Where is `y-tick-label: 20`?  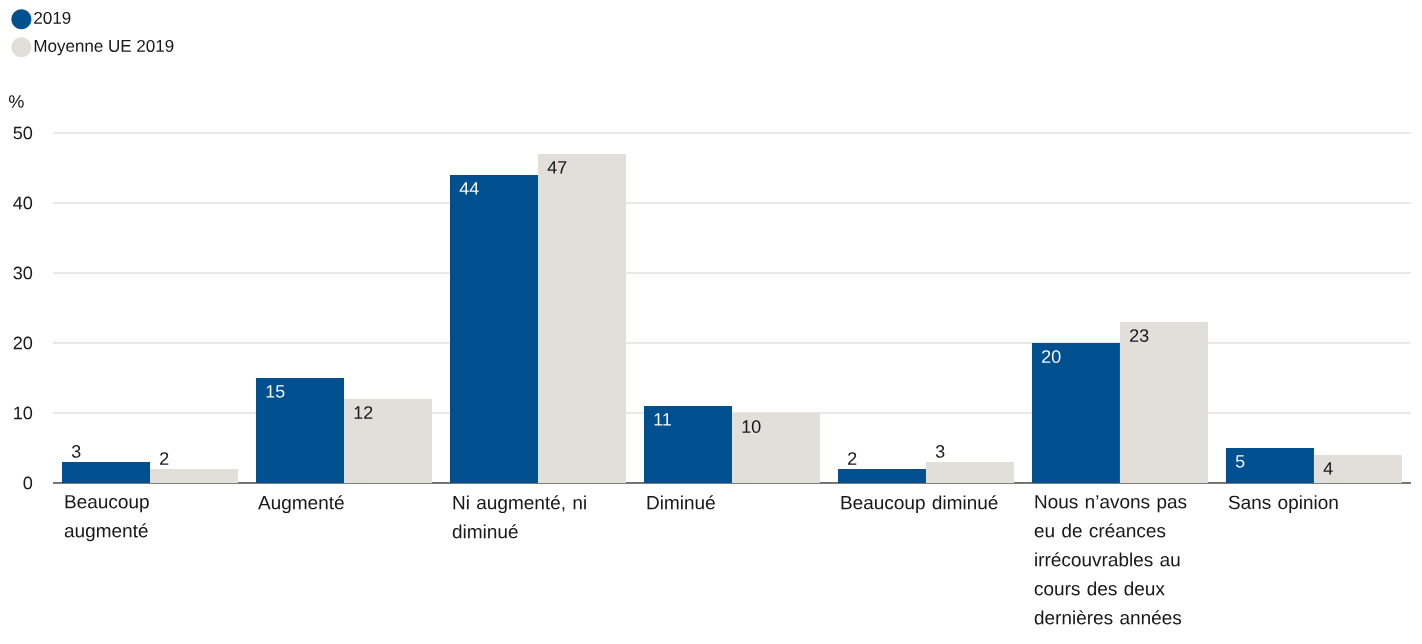 y-tick-label: 20 is located at coordinates (23, 343).